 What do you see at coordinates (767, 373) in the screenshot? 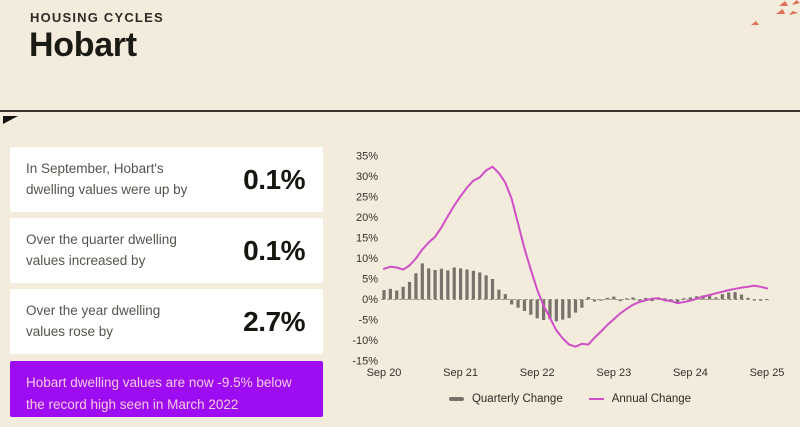
I see `x-tick-label: Sep 25` at bounding box center [767, 373].